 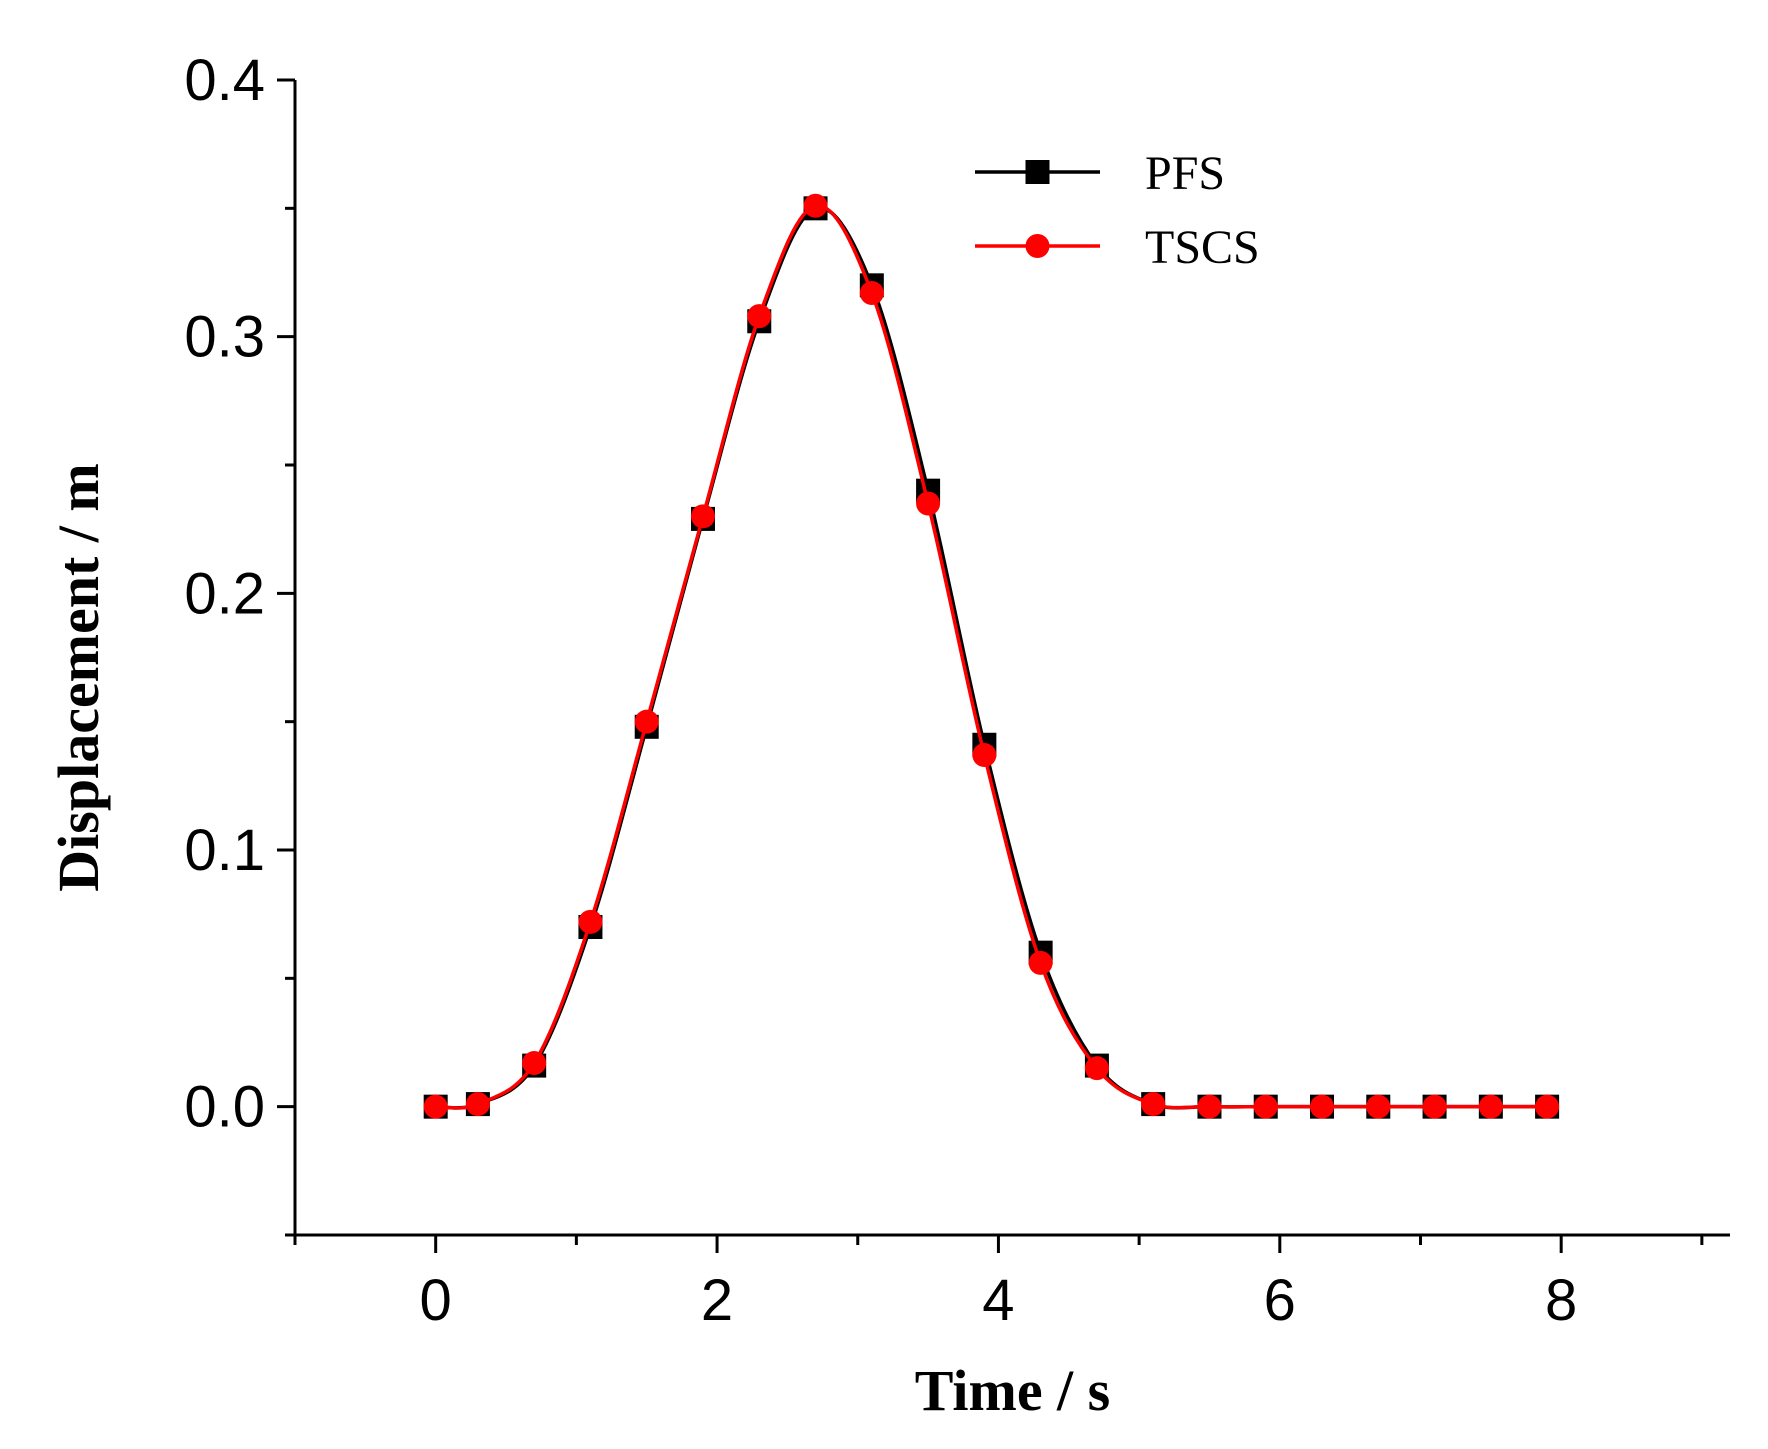 I want to click on legend-marker-pfs, so click(x=1037, y=172).